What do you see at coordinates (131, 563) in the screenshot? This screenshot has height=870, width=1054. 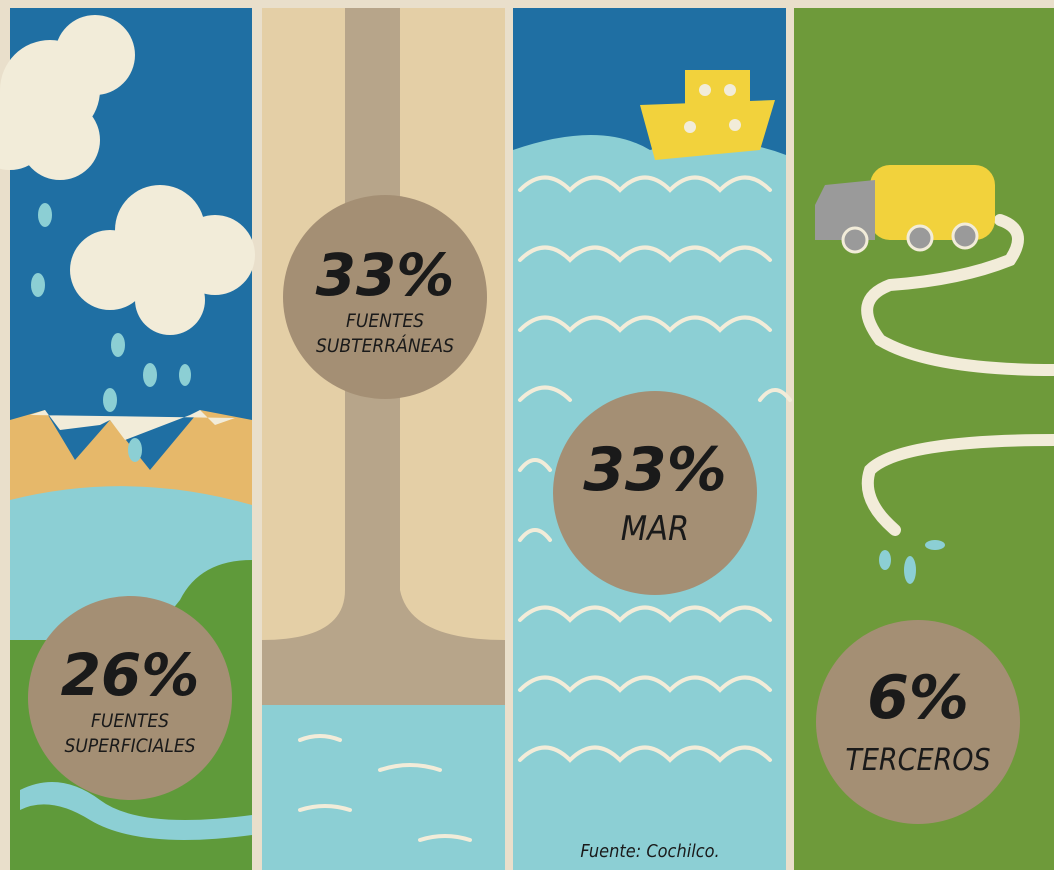 I see `lake` at bounding box center [131, 563].